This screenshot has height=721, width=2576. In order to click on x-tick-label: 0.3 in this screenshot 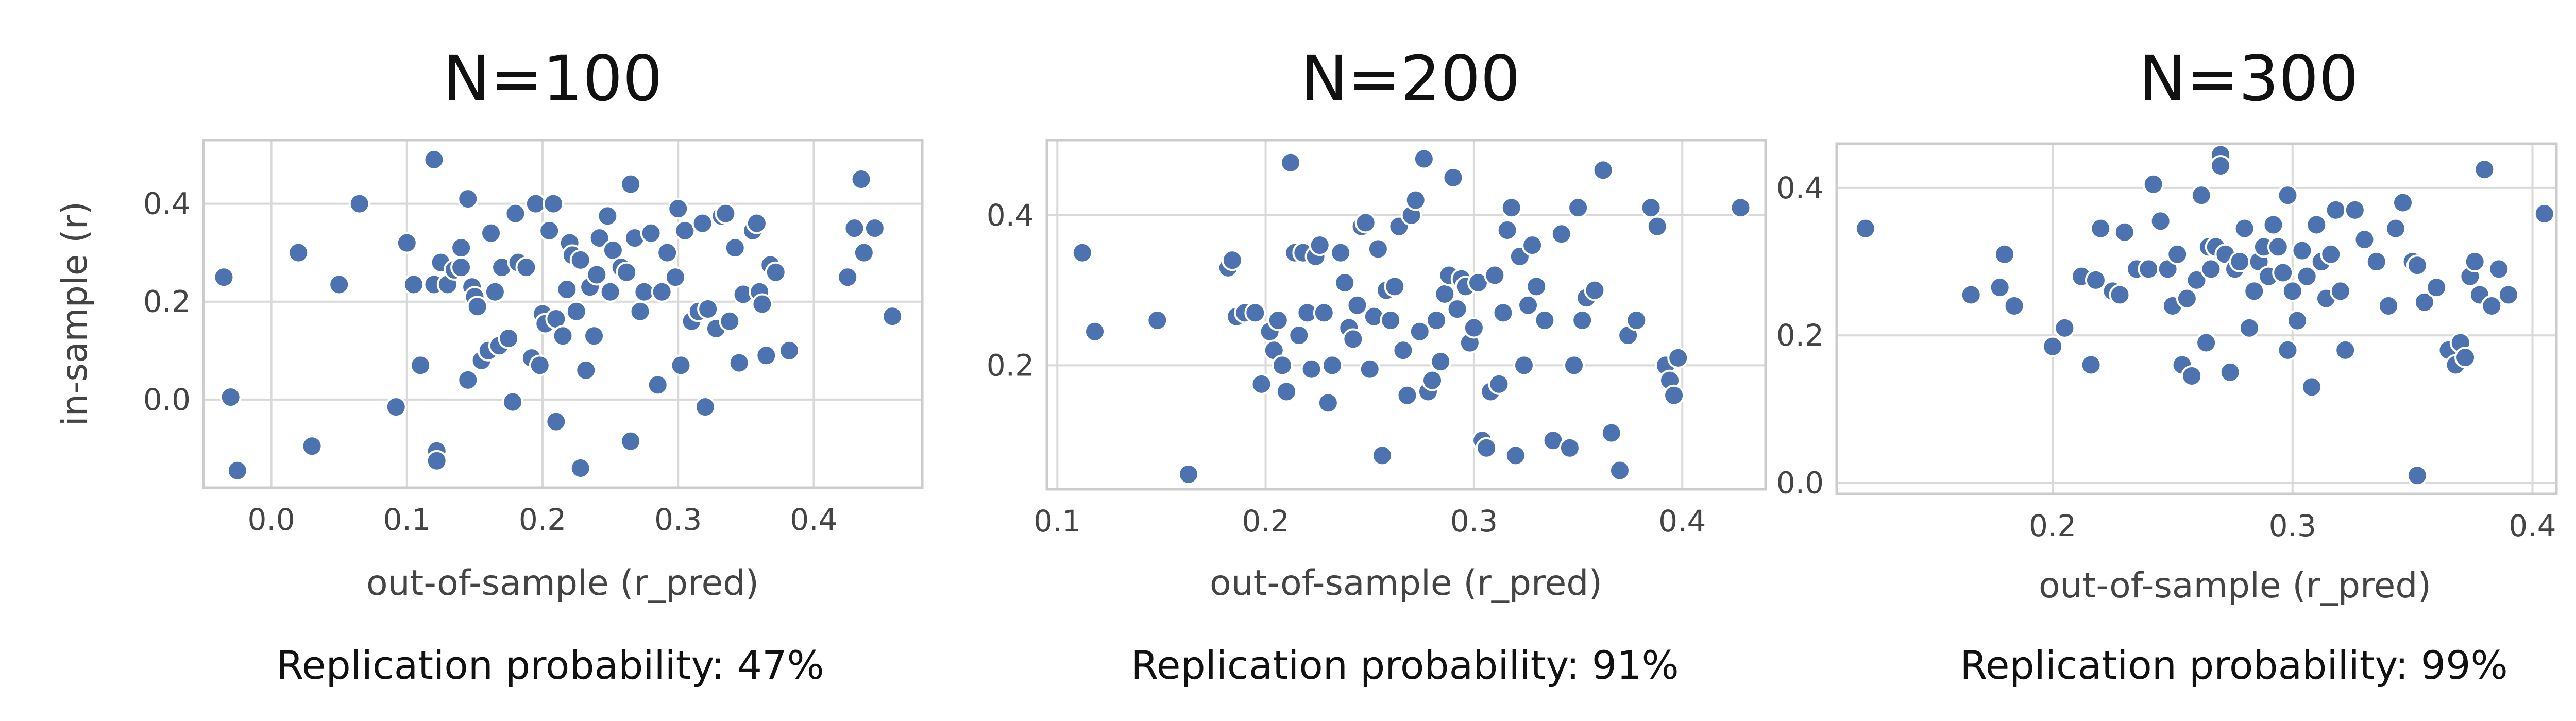, I will do `click(678, 519)`.